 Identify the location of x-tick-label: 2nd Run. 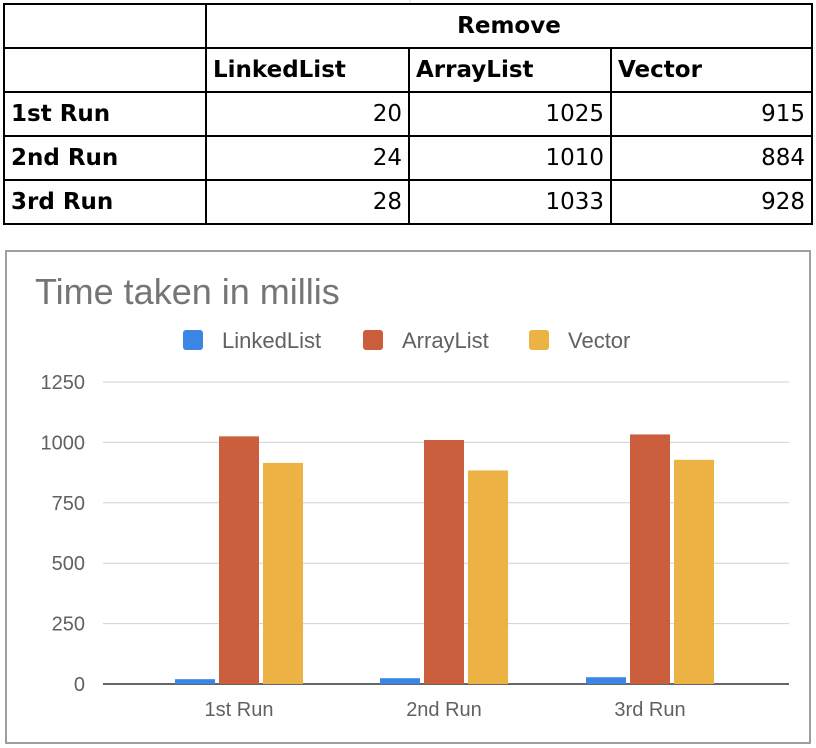
(444, 710).